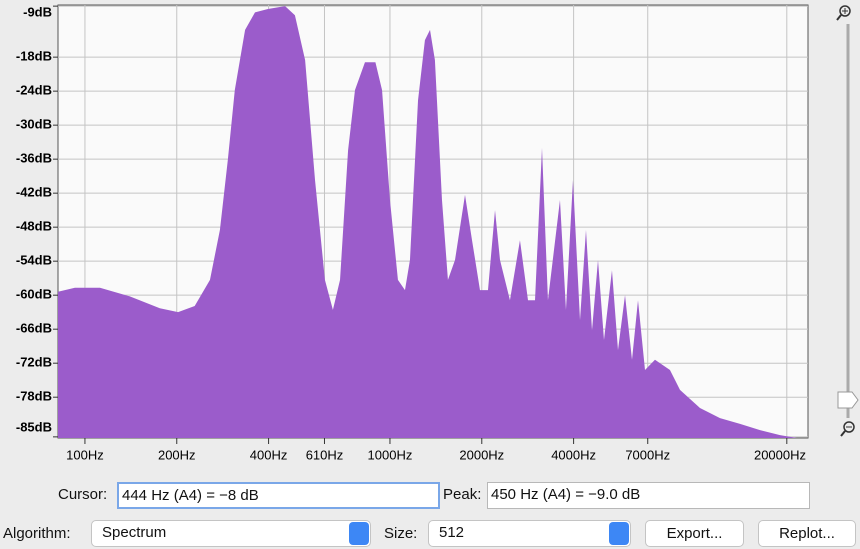 The width and height of the screenshot is (860, 549). Describe the element at coordinates (648, 495) in the screenshot. I see `peak-field: 450 Hz (A4) = −9.0 dB` at that location.